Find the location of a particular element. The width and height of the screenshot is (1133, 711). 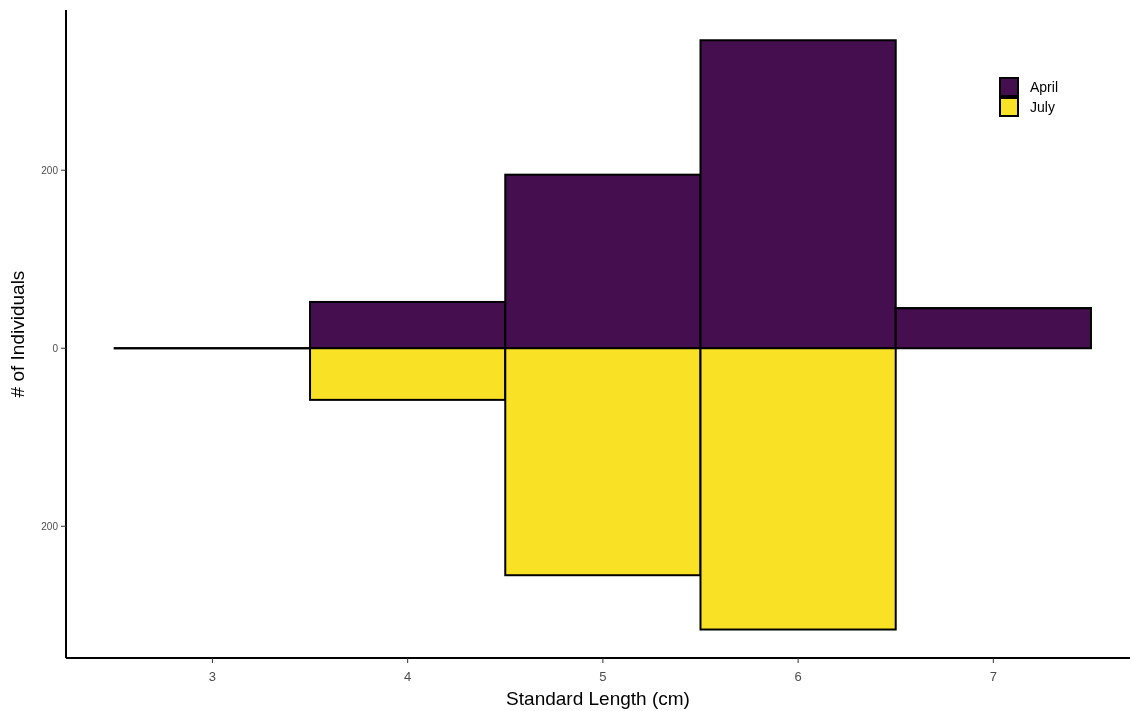

x-tick-label: 6 is located at coordinates (798, 676).